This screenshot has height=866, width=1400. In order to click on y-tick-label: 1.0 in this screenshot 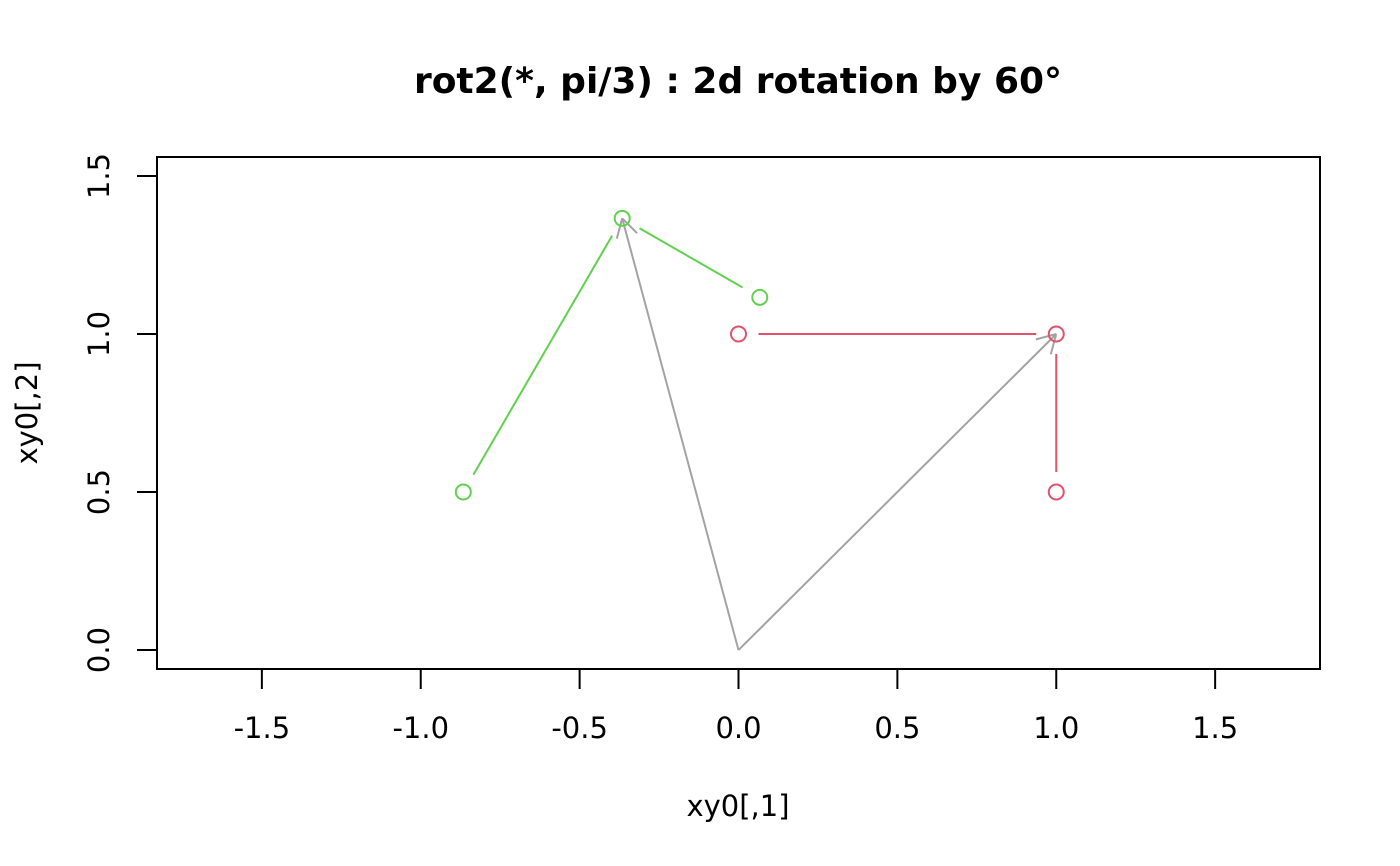, I will do `click(99, 334)`.